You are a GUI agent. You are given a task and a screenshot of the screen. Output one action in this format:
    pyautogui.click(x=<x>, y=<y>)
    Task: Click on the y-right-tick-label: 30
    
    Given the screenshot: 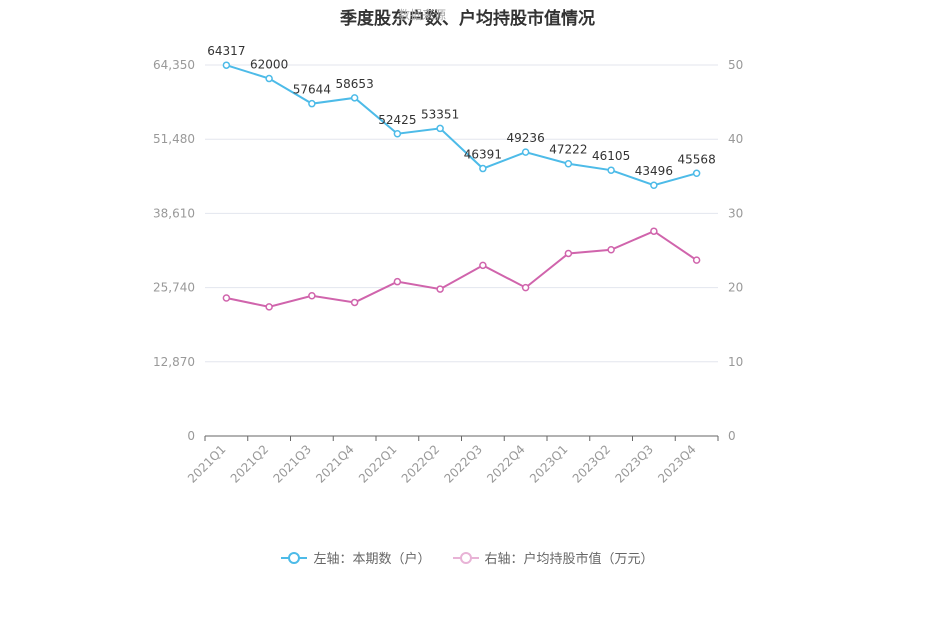 What is the action you would take?
    pyautogui.click(x=735, y=213)
    